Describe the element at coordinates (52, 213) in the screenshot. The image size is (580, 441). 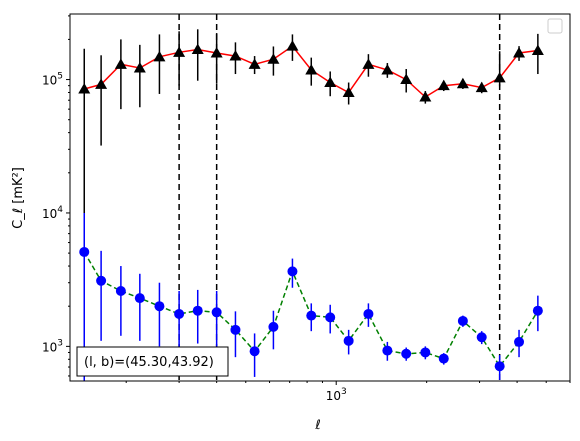
I see `y-tick-label: 10⁴` at that location.